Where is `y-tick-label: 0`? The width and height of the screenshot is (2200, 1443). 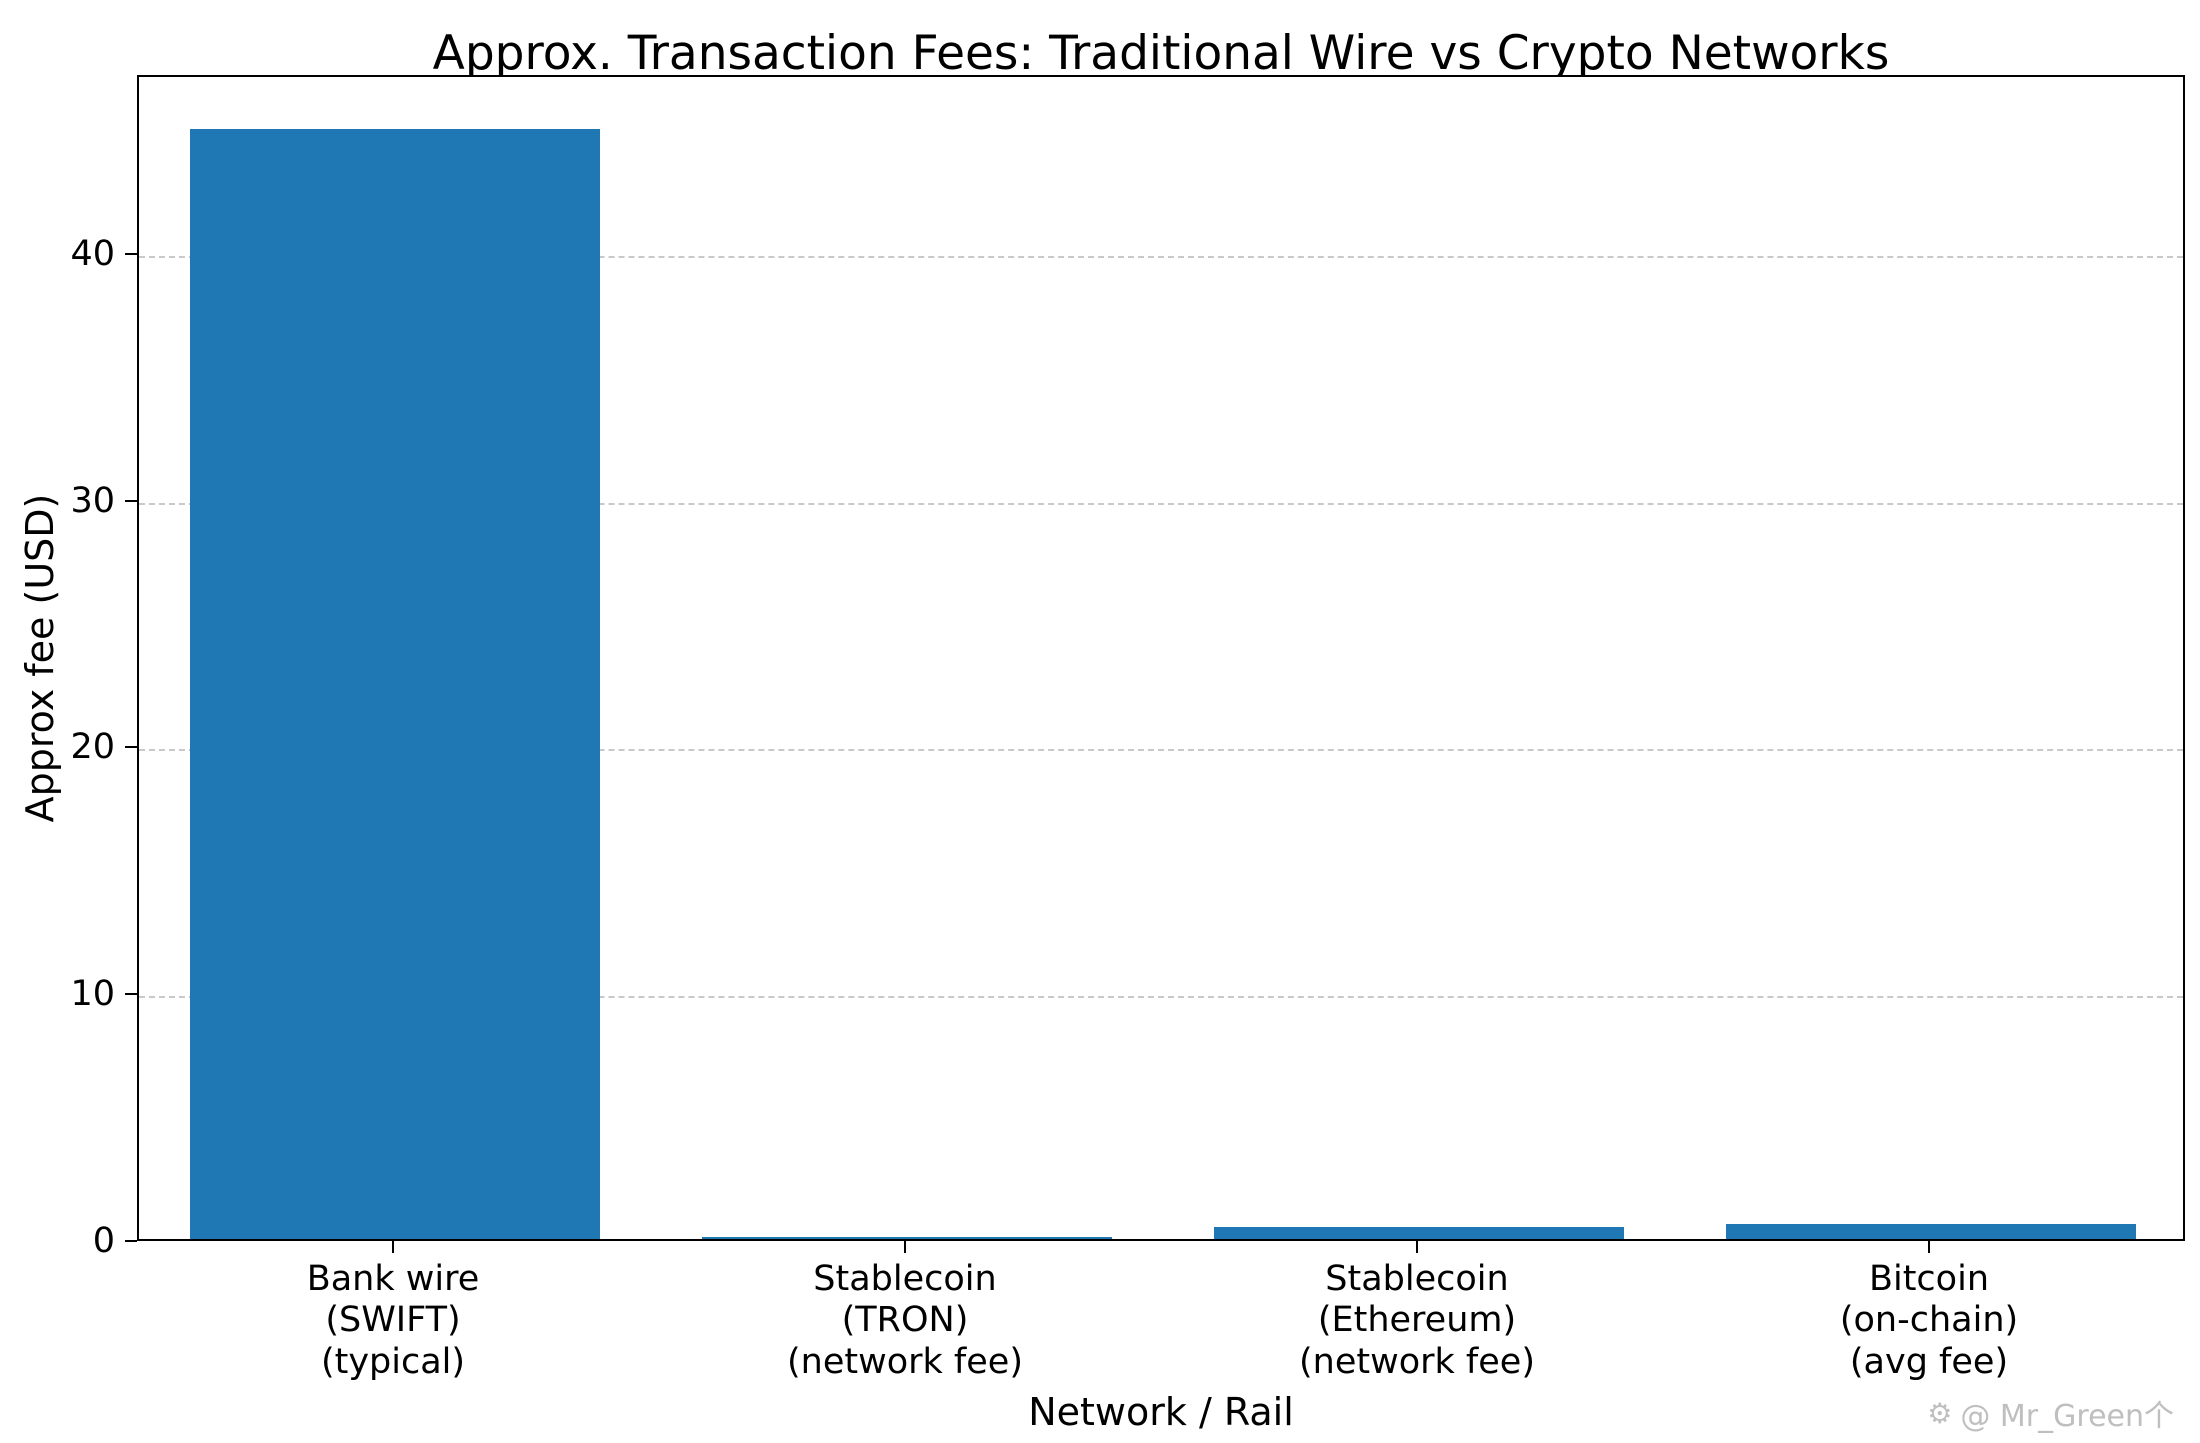 y-tick-label: 0 is located at coordinates (103, 1241).